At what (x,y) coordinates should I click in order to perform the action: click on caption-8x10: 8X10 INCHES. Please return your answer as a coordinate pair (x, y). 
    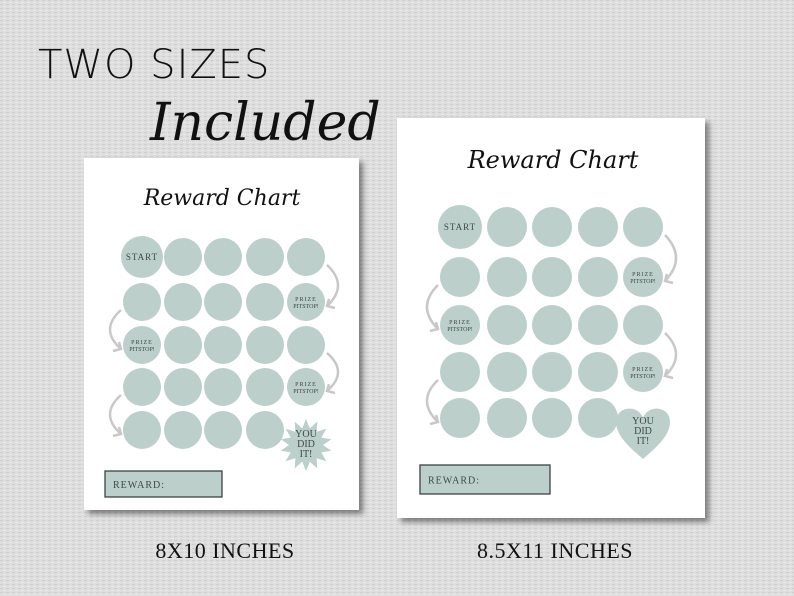
    Looking at the image, I should click on (224, 550).